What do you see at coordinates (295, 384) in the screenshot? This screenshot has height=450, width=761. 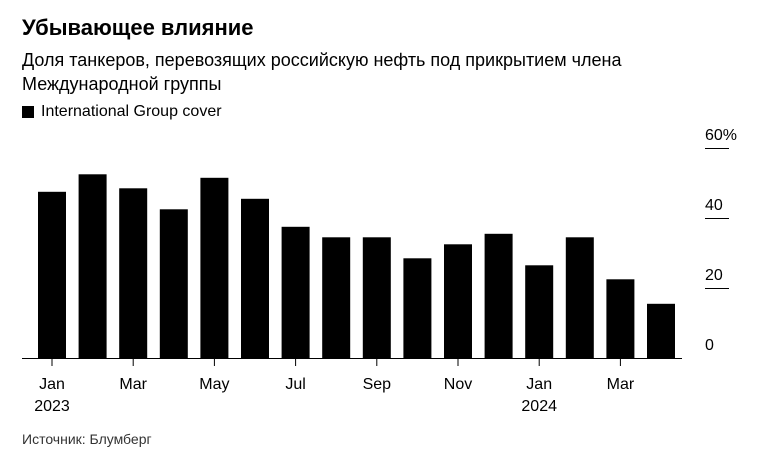 I see `x-tick-label: Jul` at bounding box center [295, 384].